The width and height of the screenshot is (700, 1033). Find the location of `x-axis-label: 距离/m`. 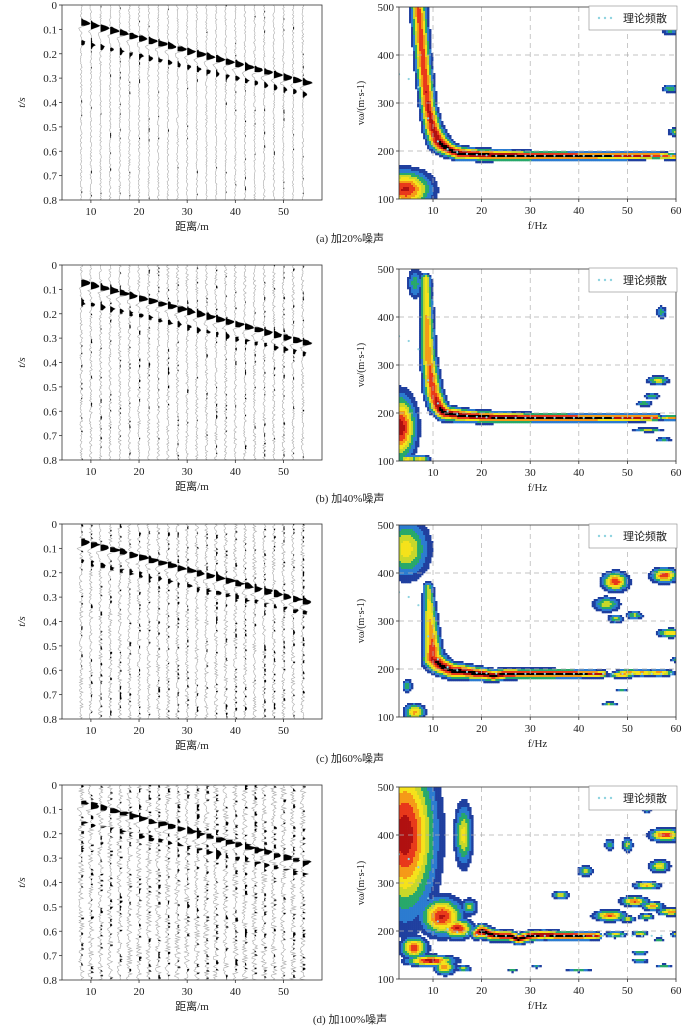

x-axis-label: 距离/m is located at coordinates (192, 226).